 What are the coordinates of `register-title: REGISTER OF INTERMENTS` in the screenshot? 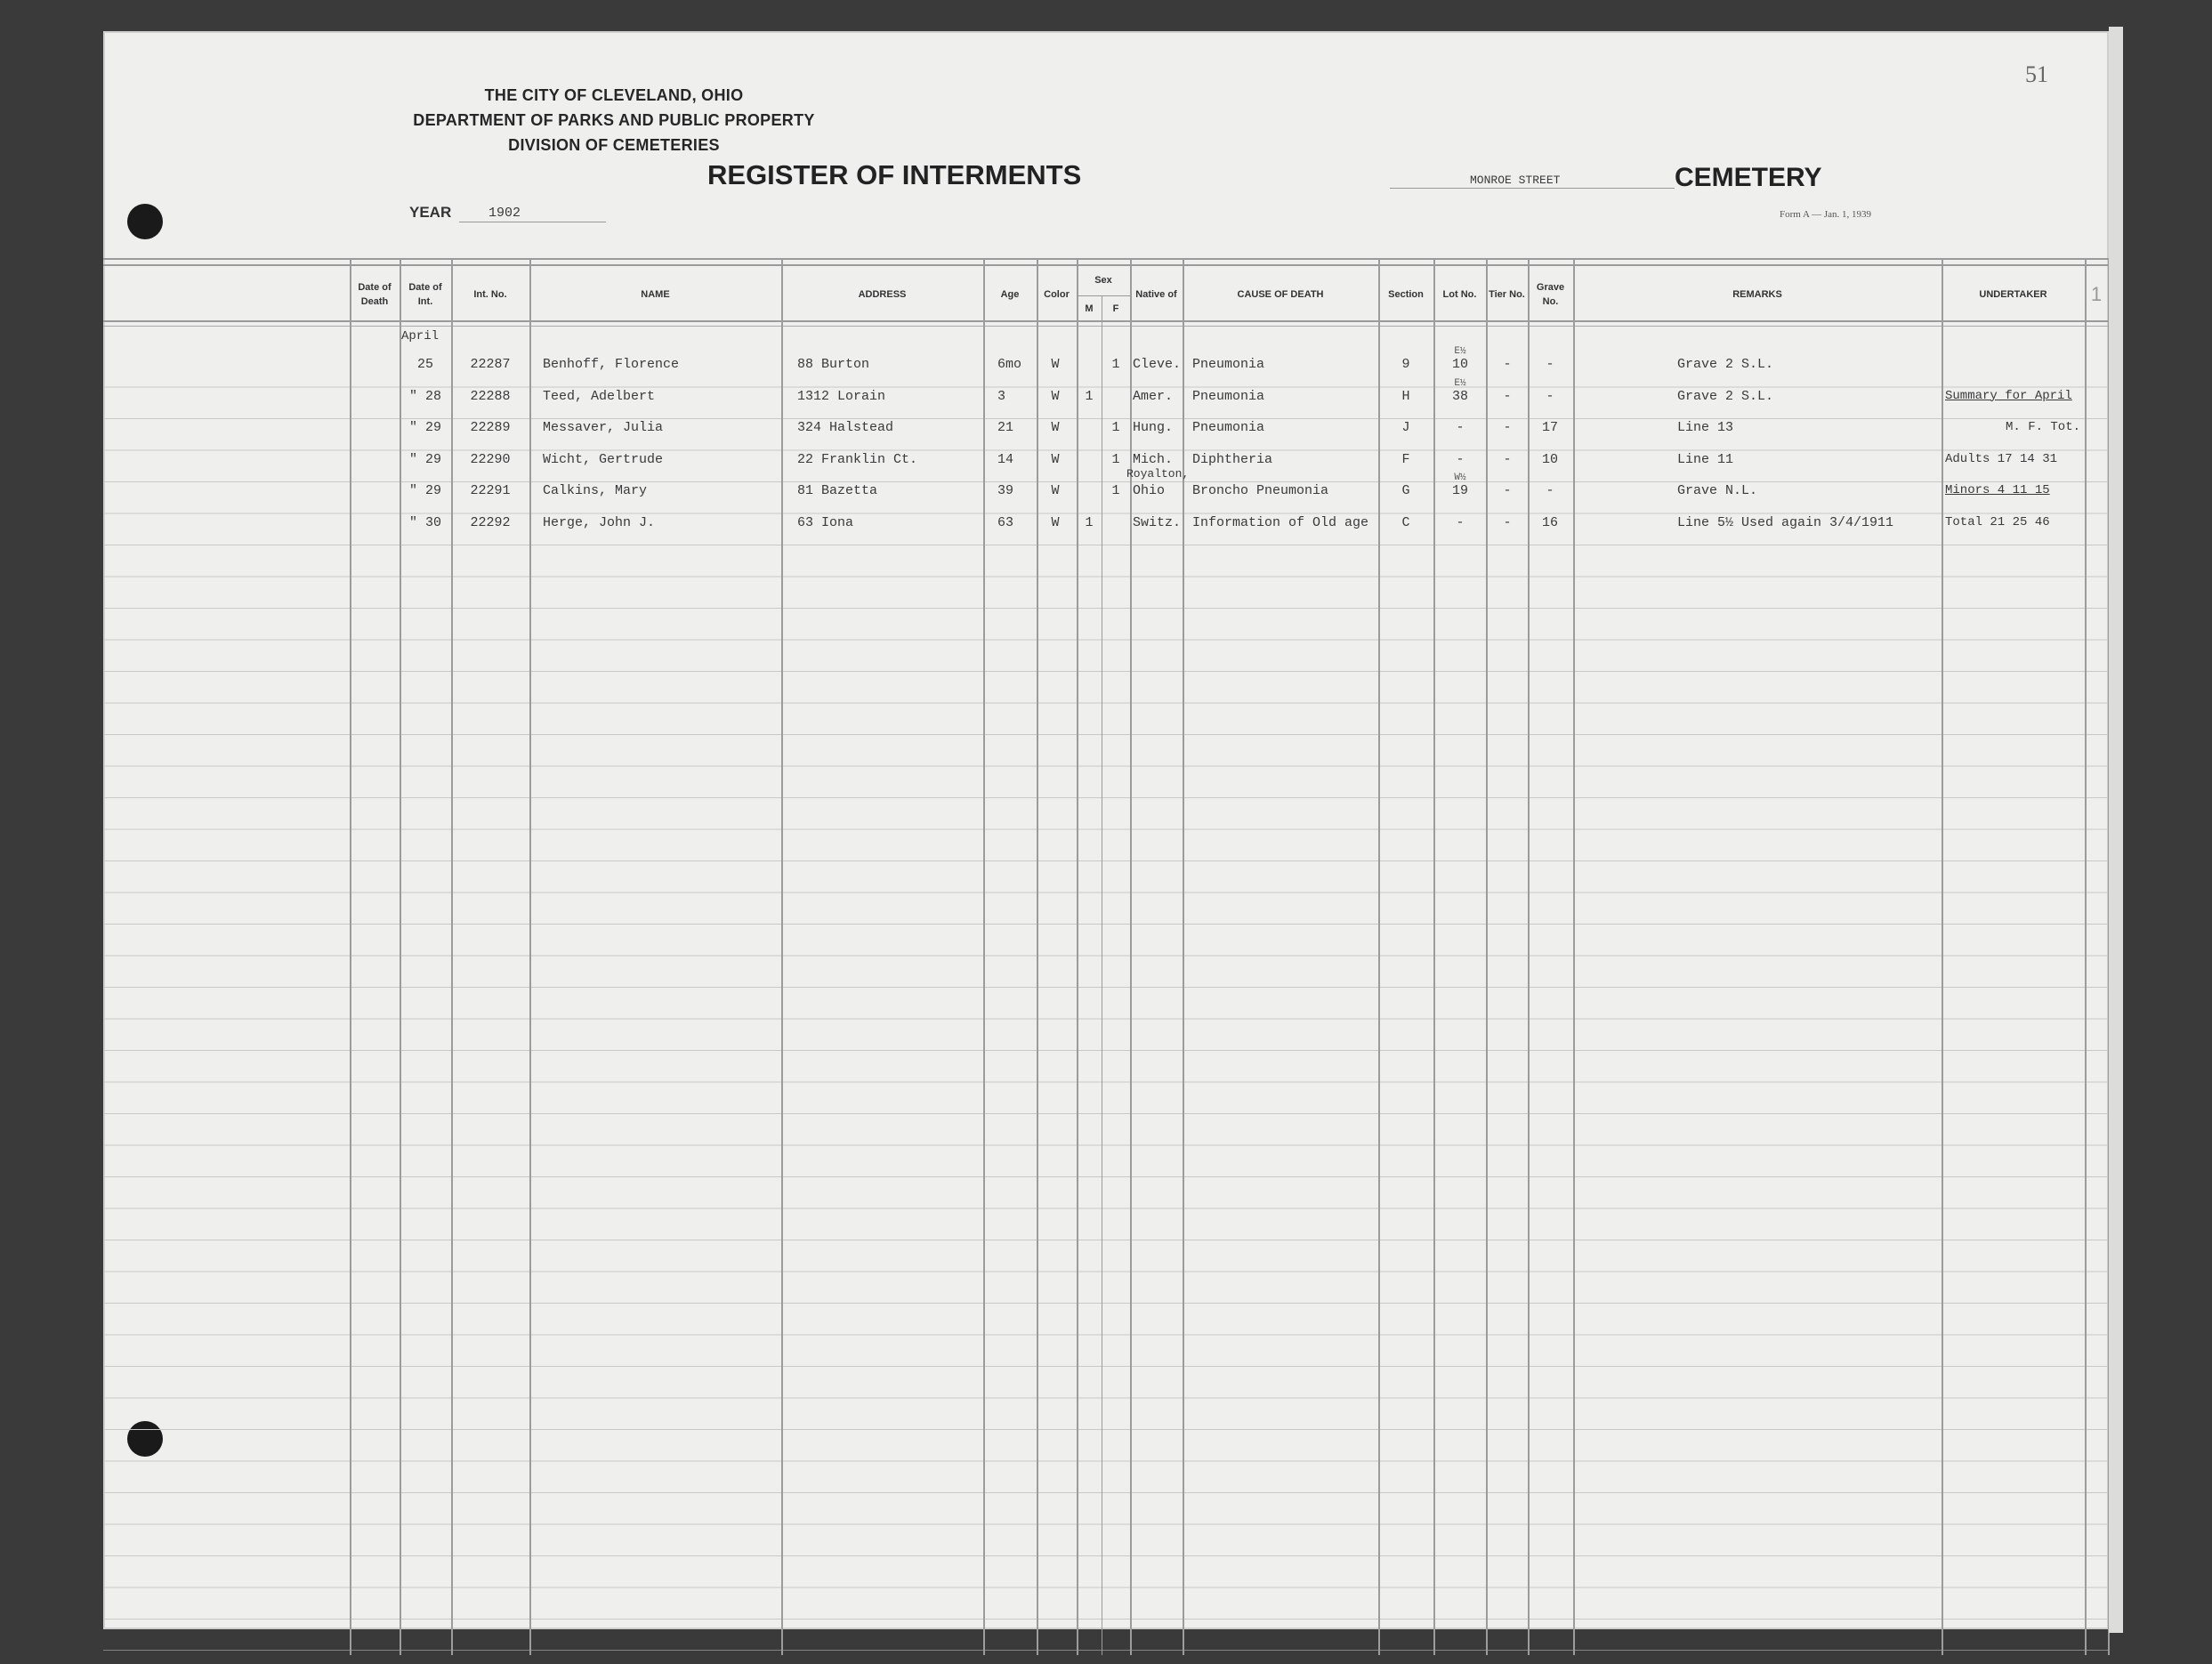 It's located at (895, 174).